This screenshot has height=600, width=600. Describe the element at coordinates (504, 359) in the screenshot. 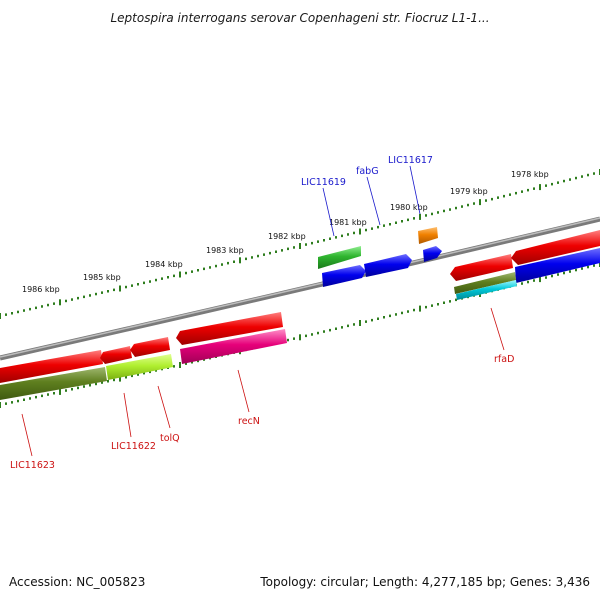

I see `gene-label-rfad: rfaD` at that location.